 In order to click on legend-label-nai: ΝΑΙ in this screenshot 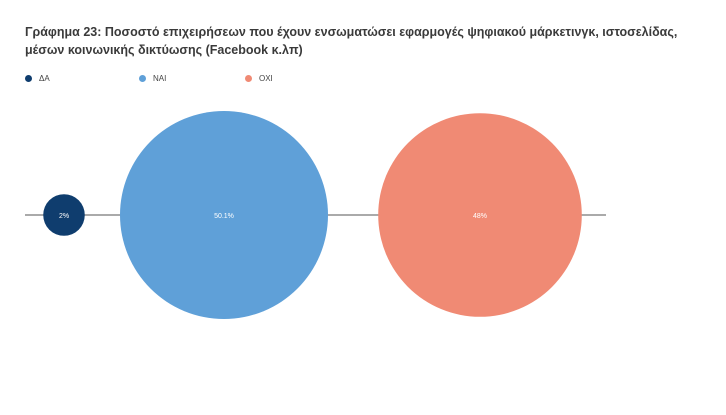, I will do `click(160, 78)`.